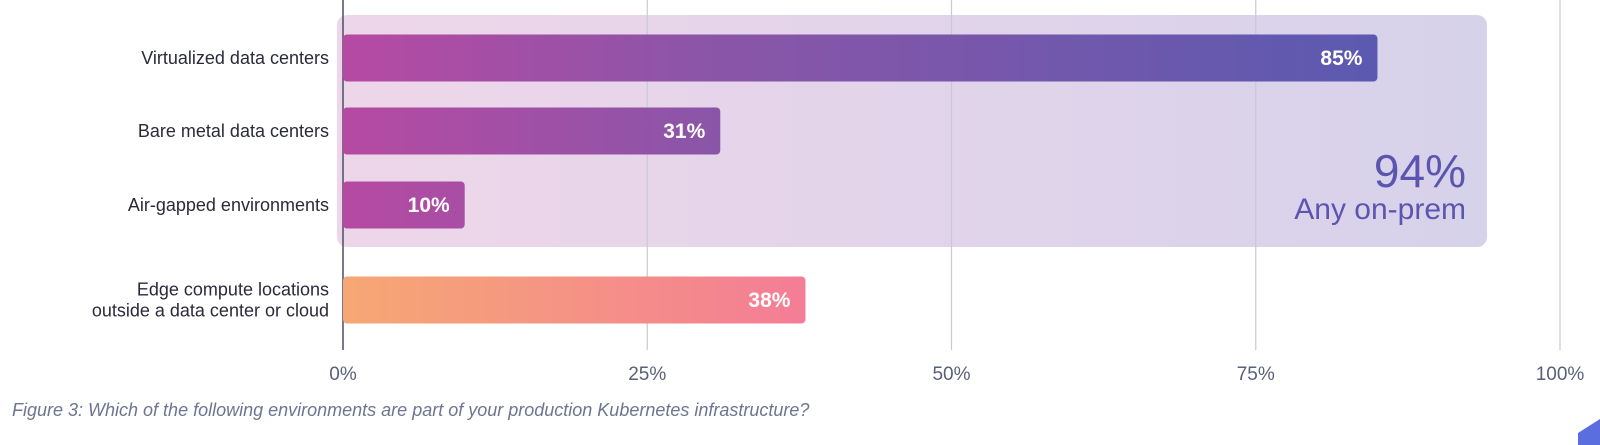 The width and height of the screenshot is (1600, 445). What do you see at coordinates (1256, 374) in the screenshot?
I see `x-tick-label: 75%` at bounding box center [1256, 374].